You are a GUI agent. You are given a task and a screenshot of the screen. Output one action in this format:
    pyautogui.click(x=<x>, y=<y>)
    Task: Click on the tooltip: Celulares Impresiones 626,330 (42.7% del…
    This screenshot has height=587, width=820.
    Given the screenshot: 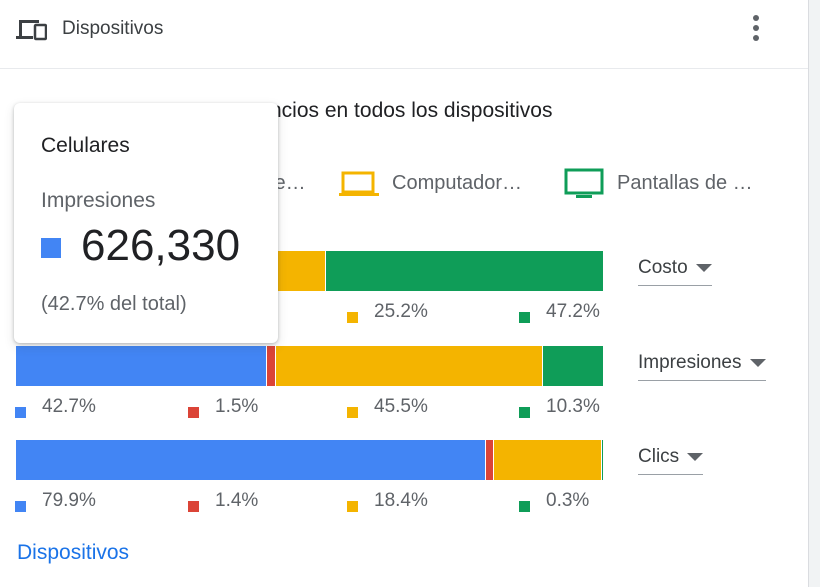 What is the action you would take?
    pyautogui.click(x=146, y=223)
    